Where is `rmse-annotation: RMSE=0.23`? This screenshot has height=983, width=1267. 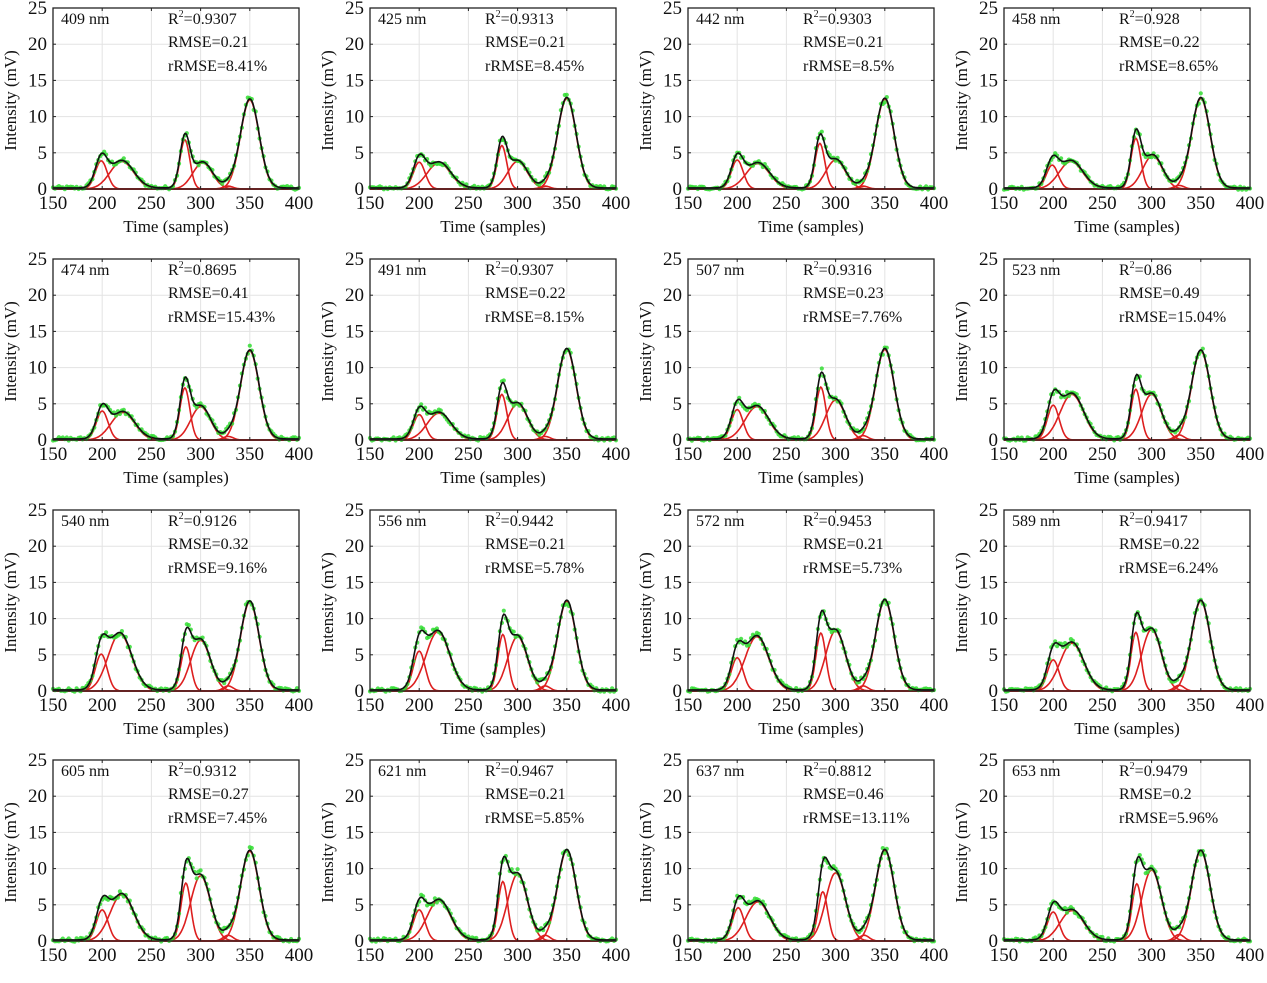 rmse-annotation: RMSE=0.23 is located at coordinates (843, 293).